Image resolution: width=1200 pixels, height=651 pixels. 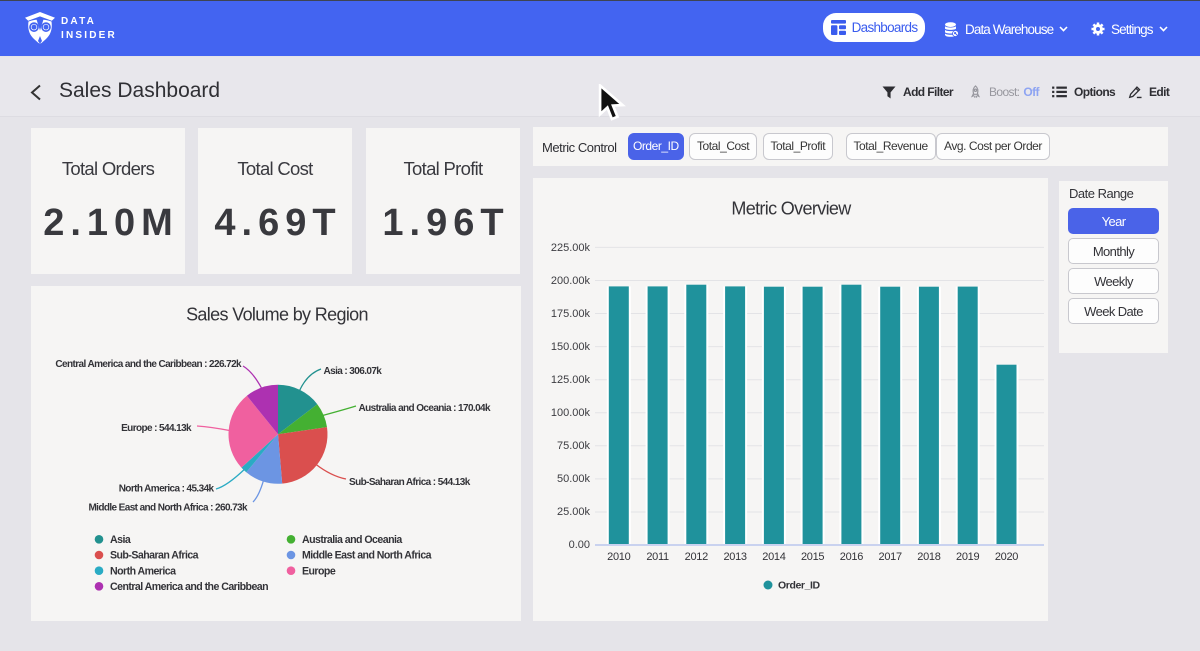 I want to click on svg-text: 25.00k, so click(x=574, y=512).